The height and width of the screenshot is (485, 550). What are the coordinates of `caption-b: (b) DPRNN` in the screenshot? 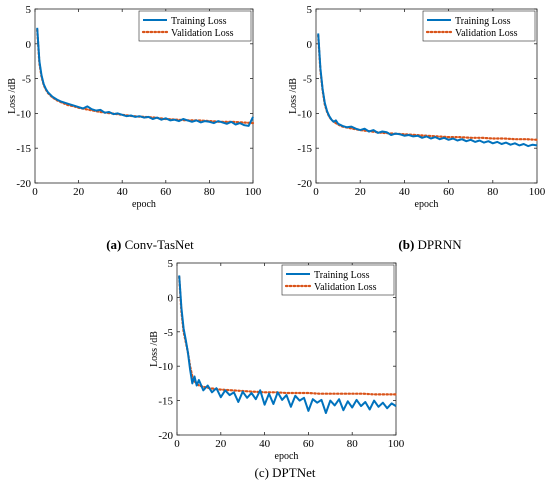 It's located at (430, 245).